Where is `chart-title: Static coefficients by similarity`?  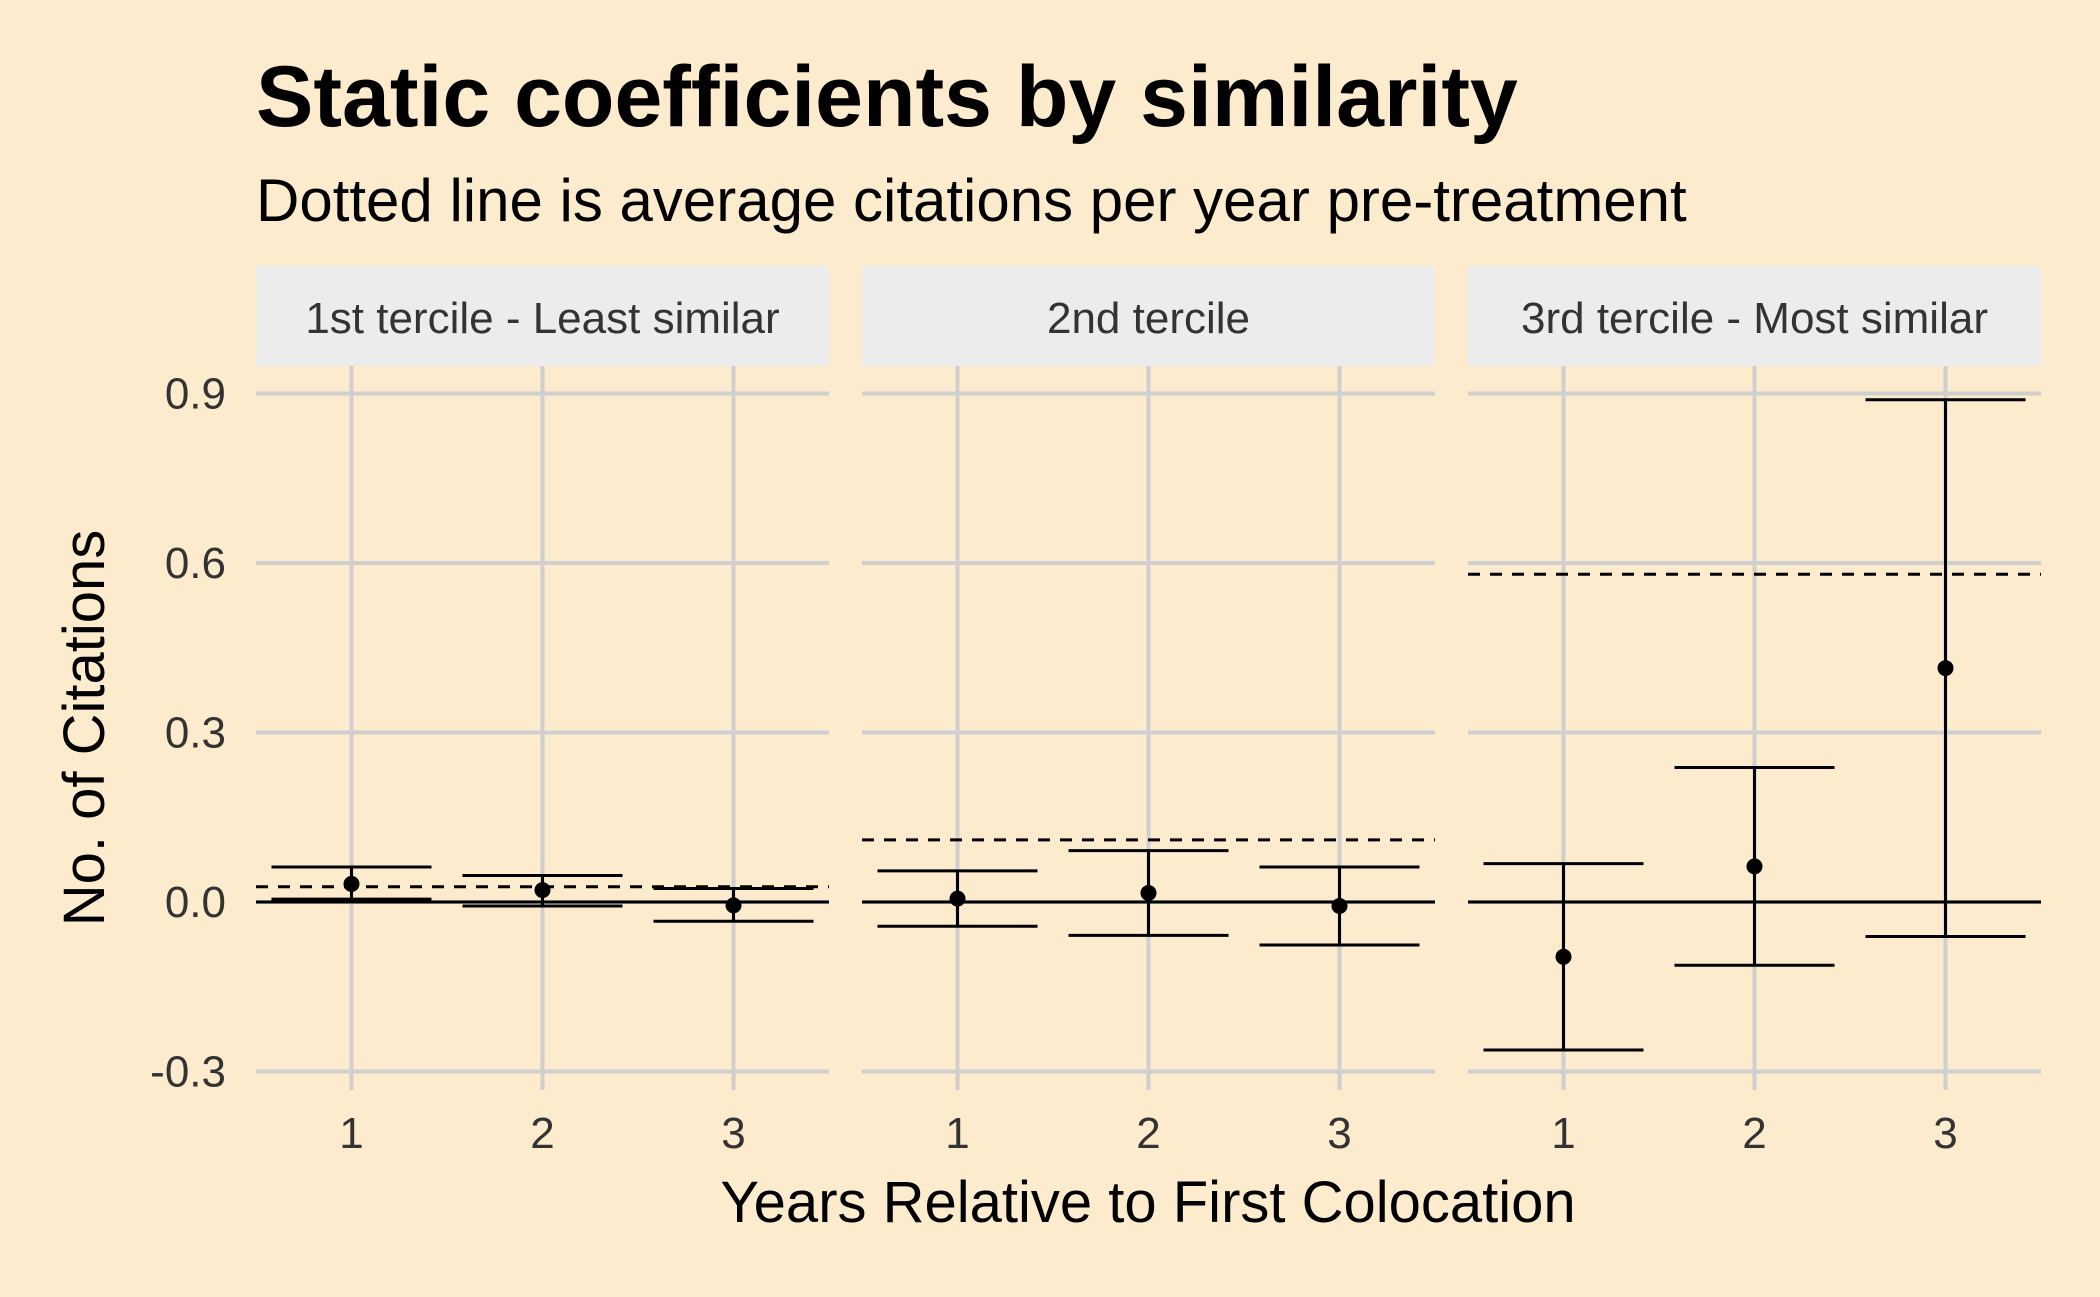
chart-title: Static coefficients by similarity is located at coordinates (887, 97).